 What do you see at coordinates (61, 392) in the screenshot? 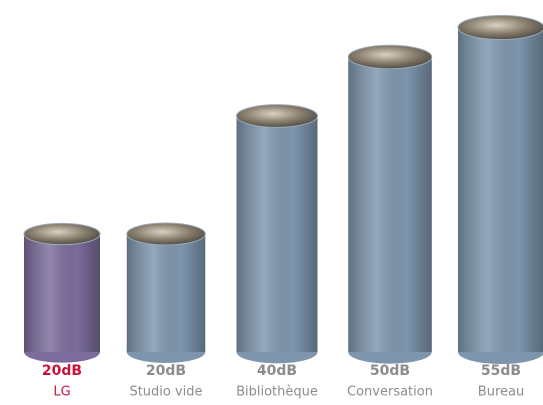
I see `category-label: LG` at bounding box center [61, 392].